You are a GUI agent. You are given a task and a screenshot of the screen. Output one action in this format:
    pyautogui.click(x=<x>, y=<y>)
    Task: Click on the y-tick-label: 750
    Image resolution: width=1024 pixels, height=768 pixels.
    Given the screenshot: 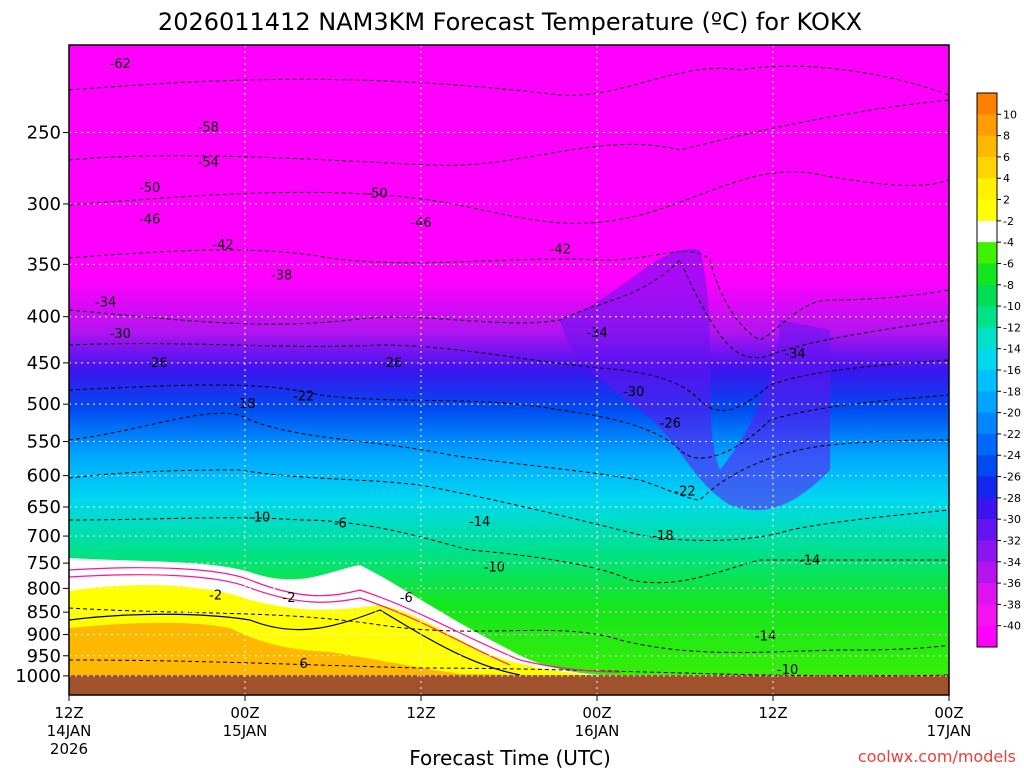 What is the action you would take?
    pyautogui.click(x=44, y=563)
    